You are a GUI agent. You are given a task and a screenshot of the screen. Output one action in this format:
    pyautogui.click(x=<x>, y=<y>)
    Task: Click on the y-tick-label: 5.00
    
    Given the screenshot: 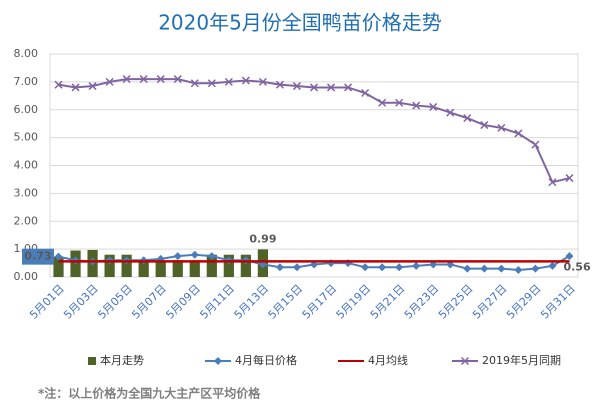 What is the action you would take?
    pyautogui.click(x=26, y=137)
    